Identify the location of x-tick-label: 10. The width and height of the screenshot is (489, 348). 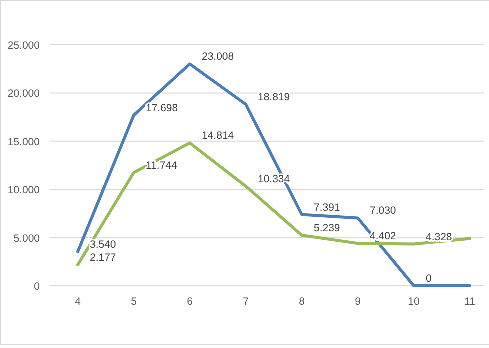
(414, 302).